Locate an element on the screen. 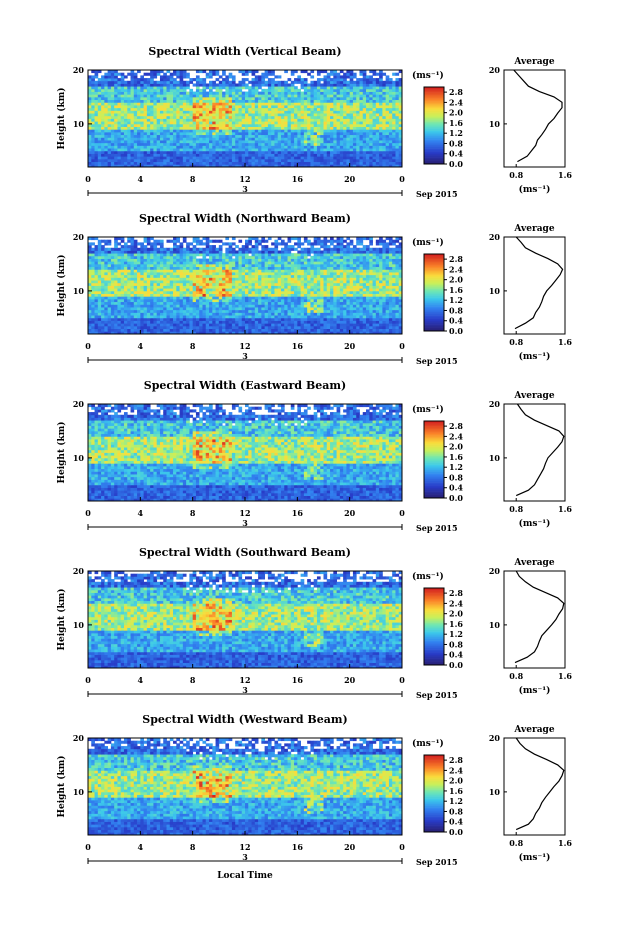  panel-title: Spectral Width (Southward Beam) is located at coordinates (245, 552).